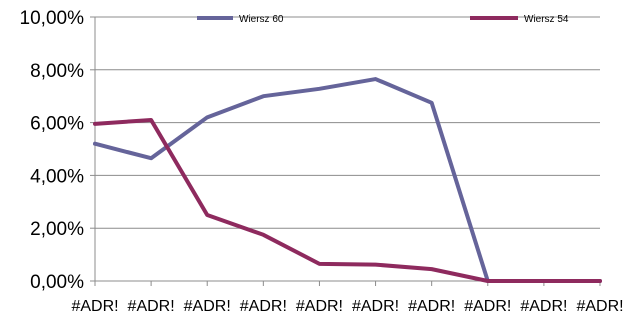 The height and width of the screenshot is (326, 631). I want to click on y-tick-label: 4,00%, so click(57, 176).